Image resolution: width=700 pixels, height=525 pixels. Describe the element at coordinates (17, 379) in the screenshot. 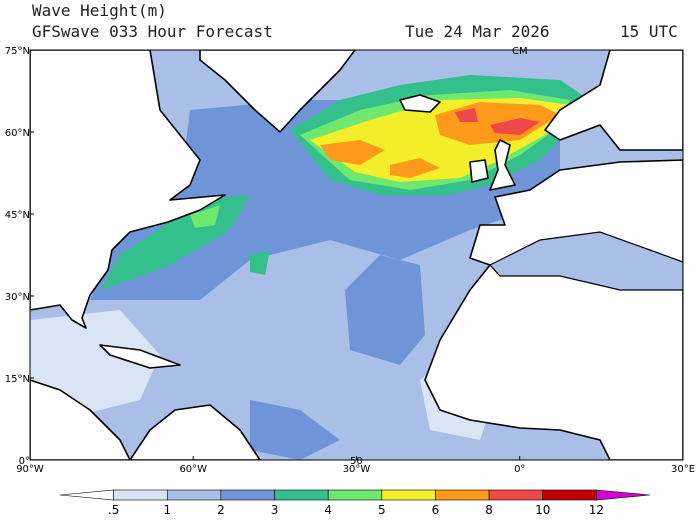

I see `lat-label: 15°N` at that location.